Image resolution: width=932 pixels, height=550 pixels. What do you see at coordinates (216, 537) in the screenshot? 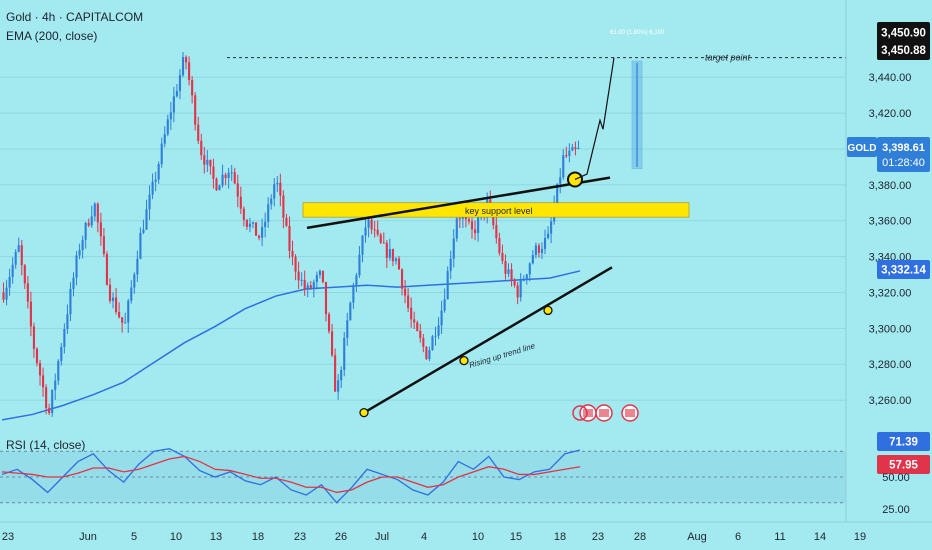
I see `date-label: 13` at bounding box center [216, 537].